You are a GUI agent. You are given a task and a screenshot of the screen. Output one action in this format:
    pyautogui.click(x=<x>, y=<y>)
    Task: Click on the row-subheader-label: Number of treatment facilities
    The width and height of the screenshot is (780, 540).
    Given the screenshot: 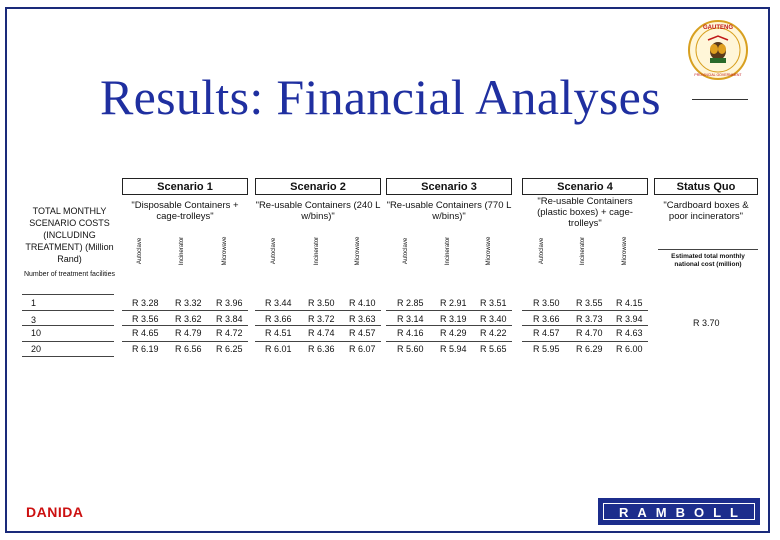 What is the action you would take?
    pyautogui.click(x=69, y=274)
    